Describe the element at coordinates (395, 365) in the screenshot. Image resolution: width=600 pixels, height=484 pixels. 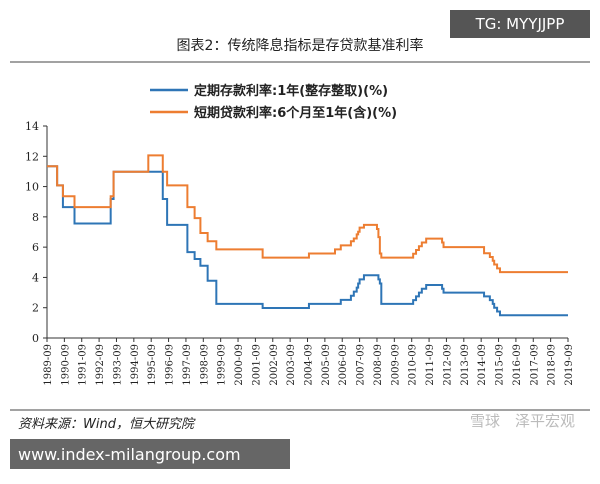
I see `x-tick-label: 2009-09` at that location.